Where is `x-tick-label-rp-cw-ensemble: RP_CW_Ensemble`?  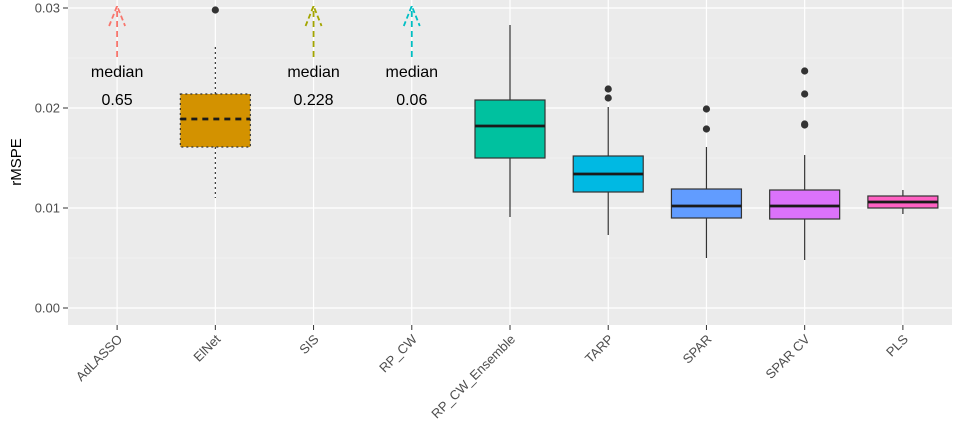 x-tick-label-rp-cw-ensemble: RP_CW_Ensemble is located at coordinates (473, 377).